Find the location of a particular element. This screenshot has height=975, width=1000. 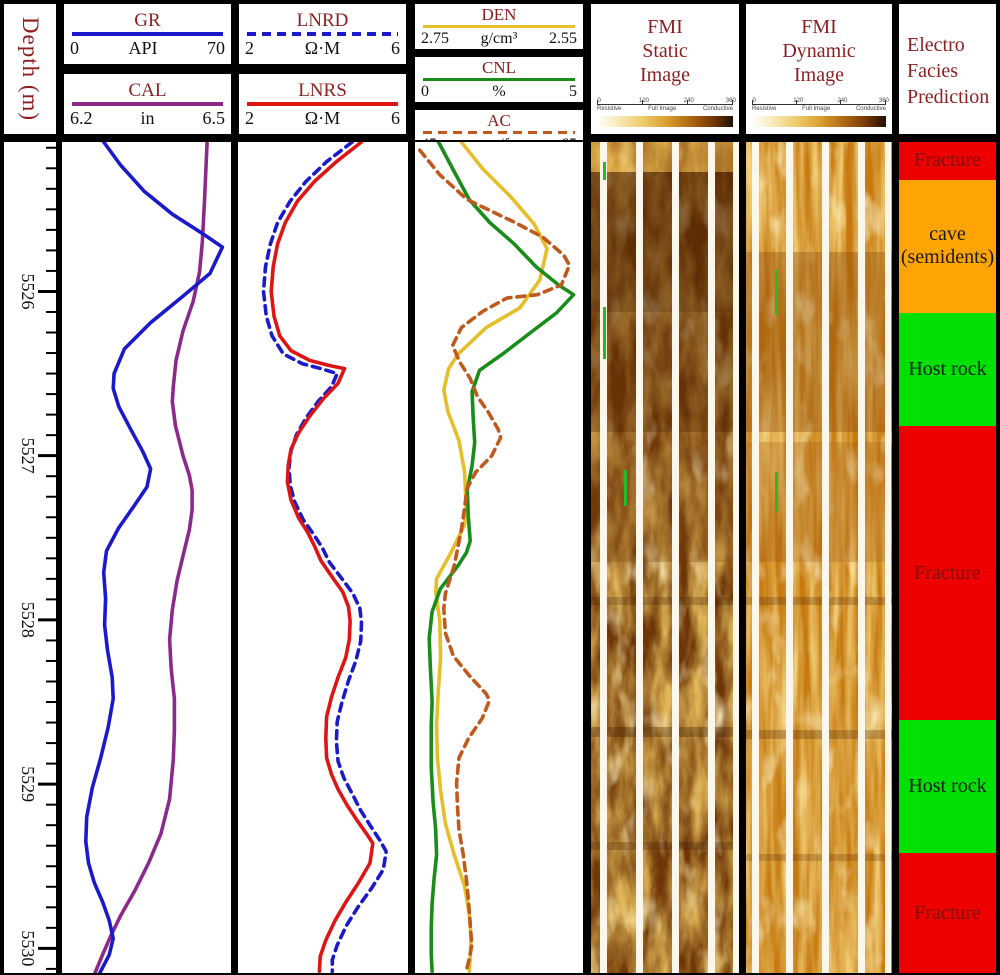

curve-ac is located at coordinates (495, 560).